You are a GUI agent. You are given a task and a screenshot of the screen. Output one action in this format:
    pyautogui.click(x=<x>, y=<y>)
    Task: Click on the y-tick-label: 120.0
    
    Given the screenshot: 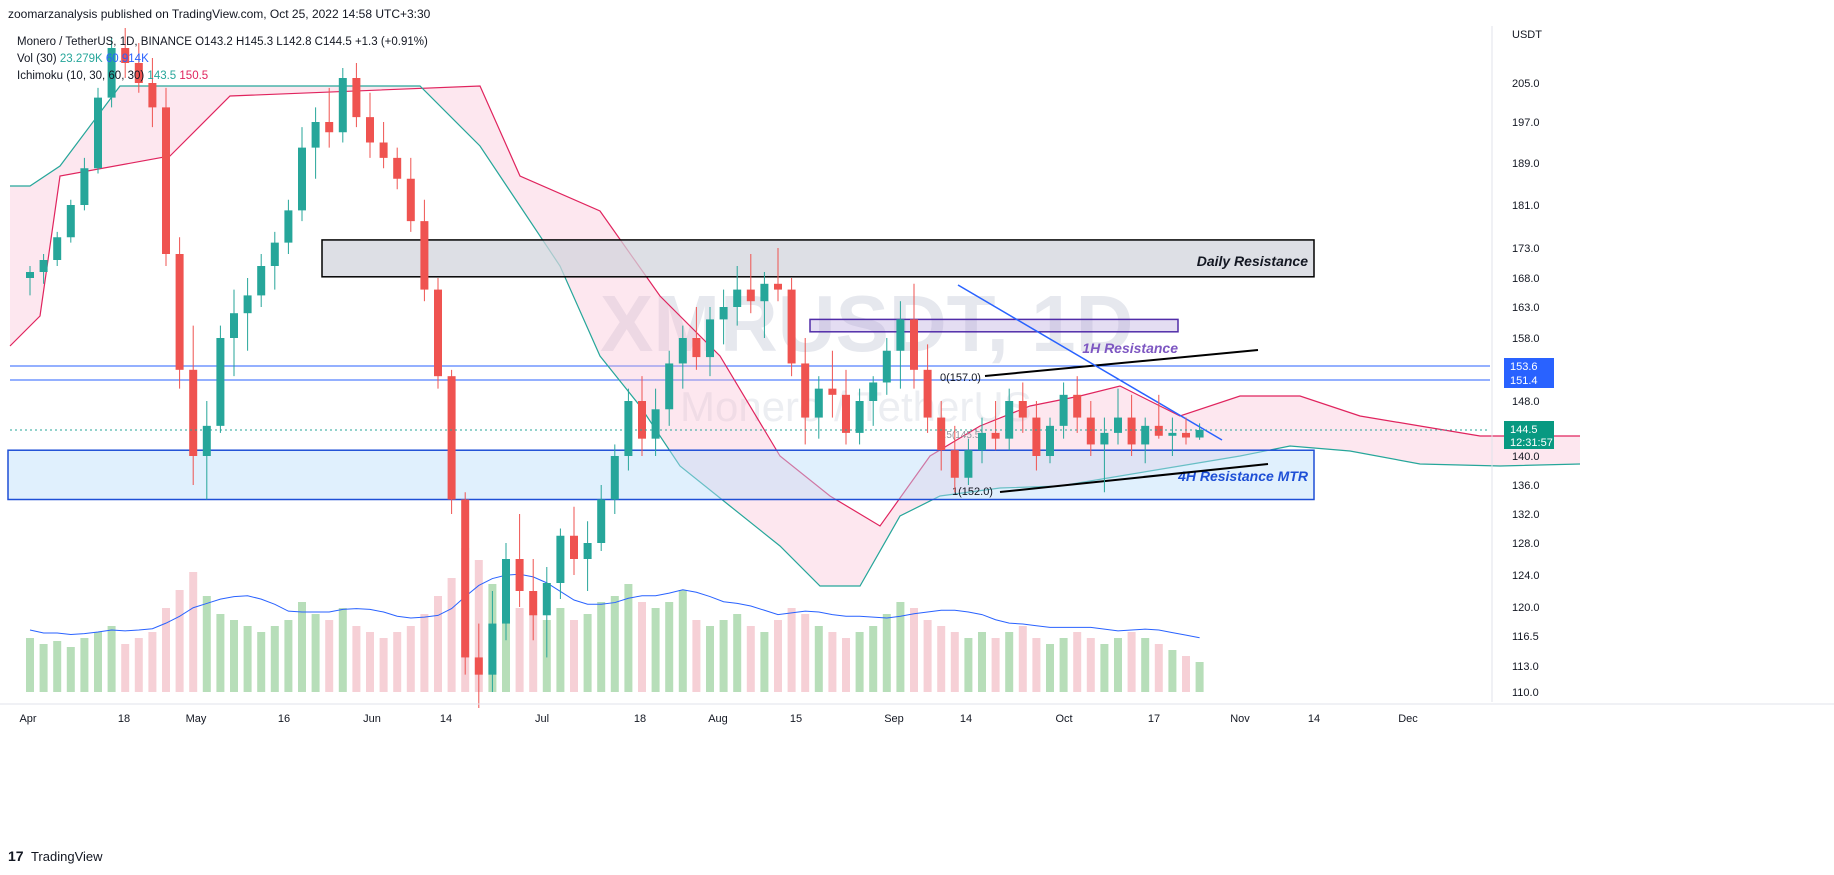 What is the action you would take?
    pyautogui.click(x=1526, y=608)
    